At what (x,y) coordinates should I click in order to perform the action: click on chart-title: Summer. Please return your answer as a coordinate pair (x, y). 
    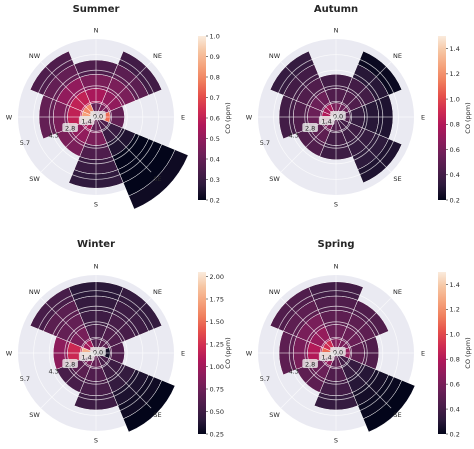
    Looking at the image, I should click on (96, 9).